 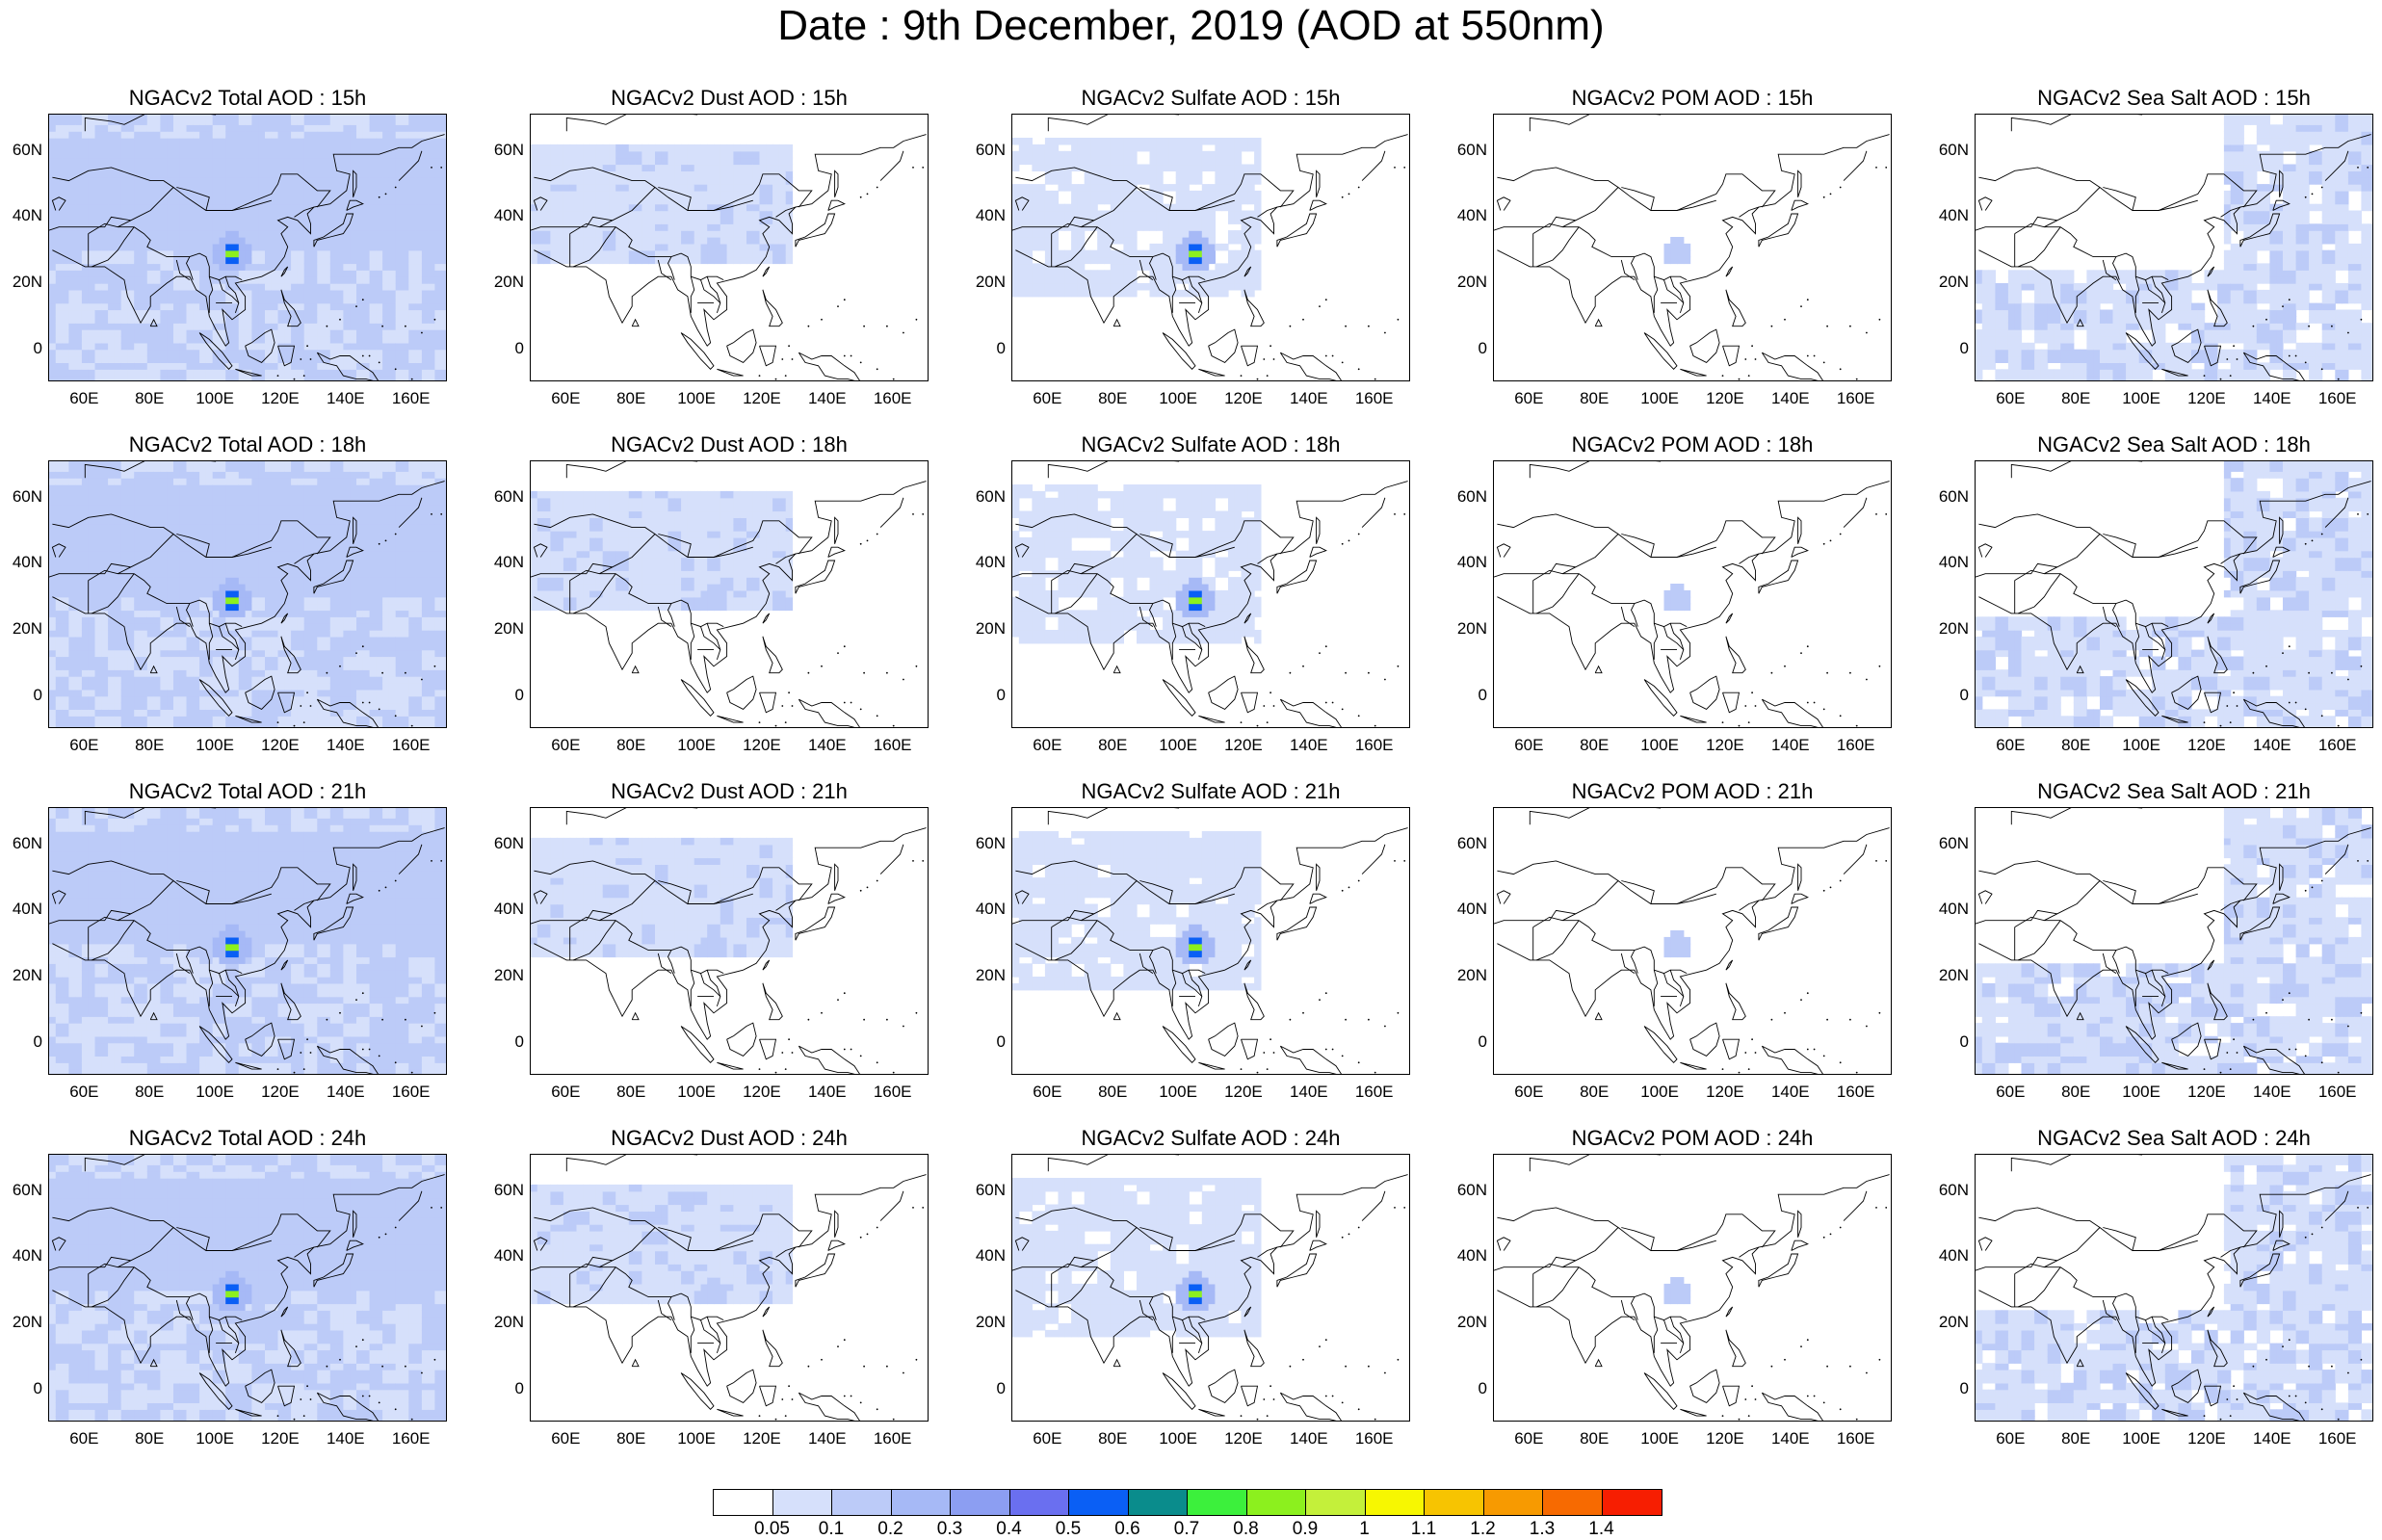 What do you see at coordinates (1692, 98) in the screenshot?
I see `panel-title: NGACv2 POM AOD : 15h` at bounding box center [1692, 98].